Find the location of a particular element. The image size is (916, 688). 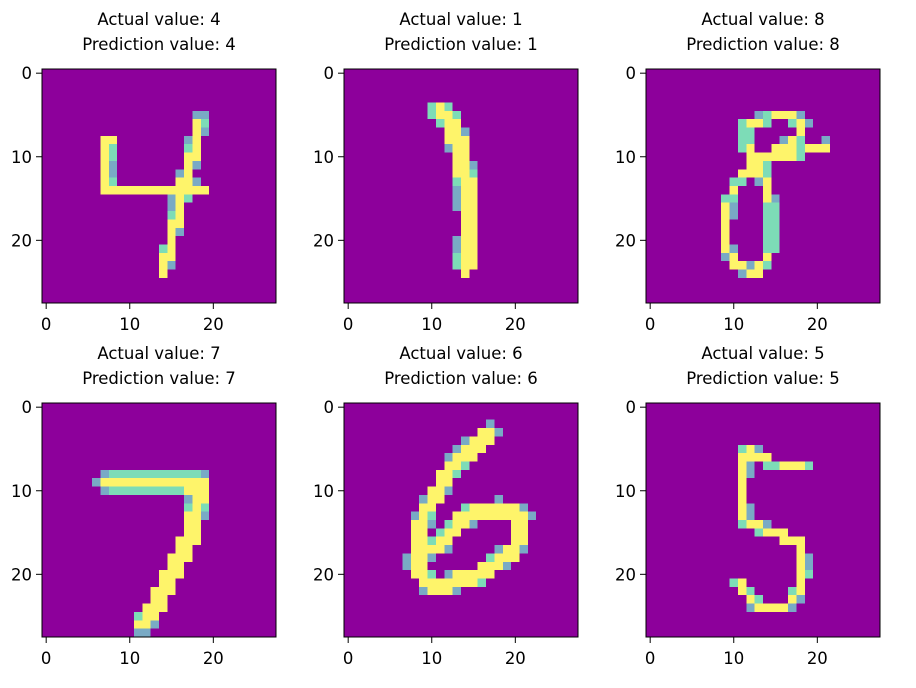

panel-title-actual: Actual value: 4 is located at coordinates (158, 19).